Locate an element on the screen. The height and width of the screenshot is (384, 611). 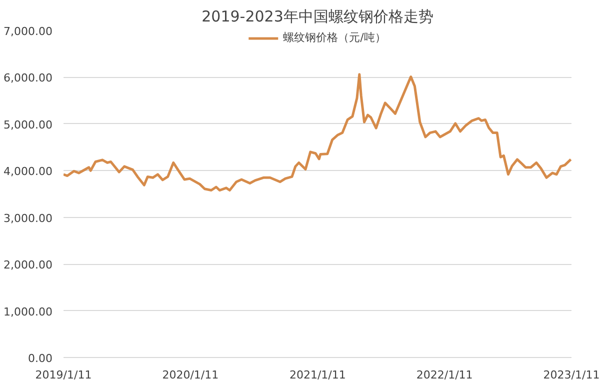
y-tick-label: 2,000.00 is located at coordinates (28, 265).